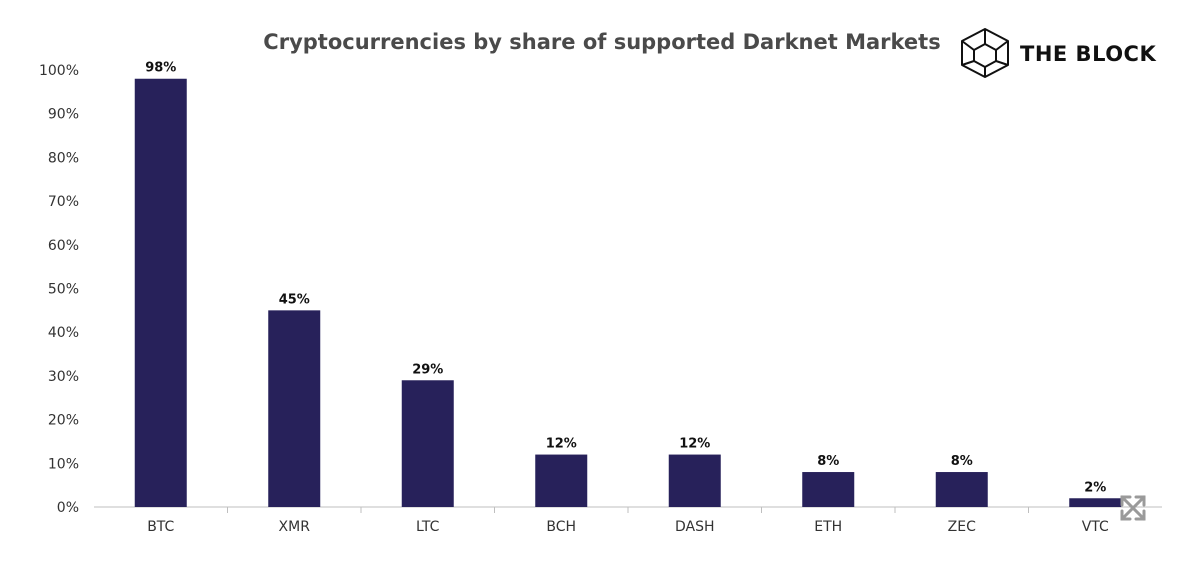 This screenshot has width=1196, height=572. I want to click on y-tick-label: 20%, so click(63, 421).